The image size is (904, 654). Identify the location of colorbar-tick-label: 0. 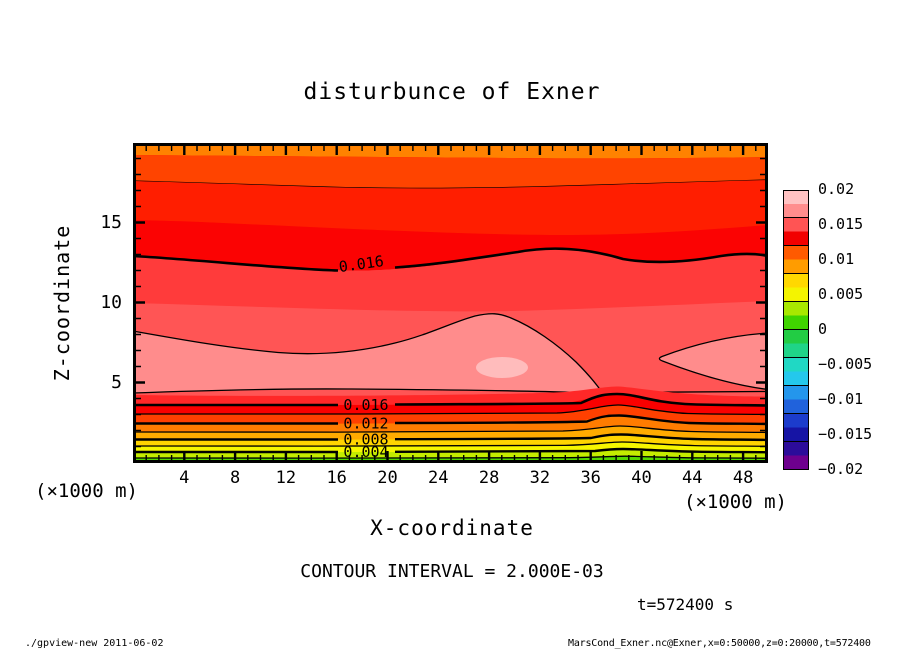
(823, 329).